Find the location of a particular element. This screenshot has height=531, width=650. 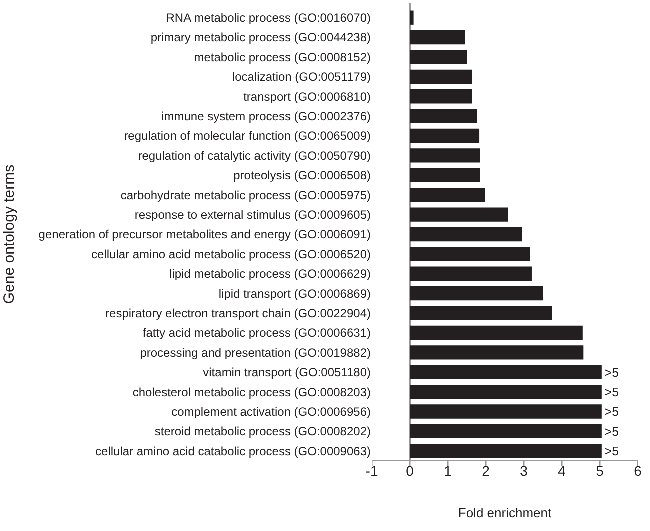

y-tick-label: respiratory electron transport chain (GO:0022904) is located at coordinates (238, 313).